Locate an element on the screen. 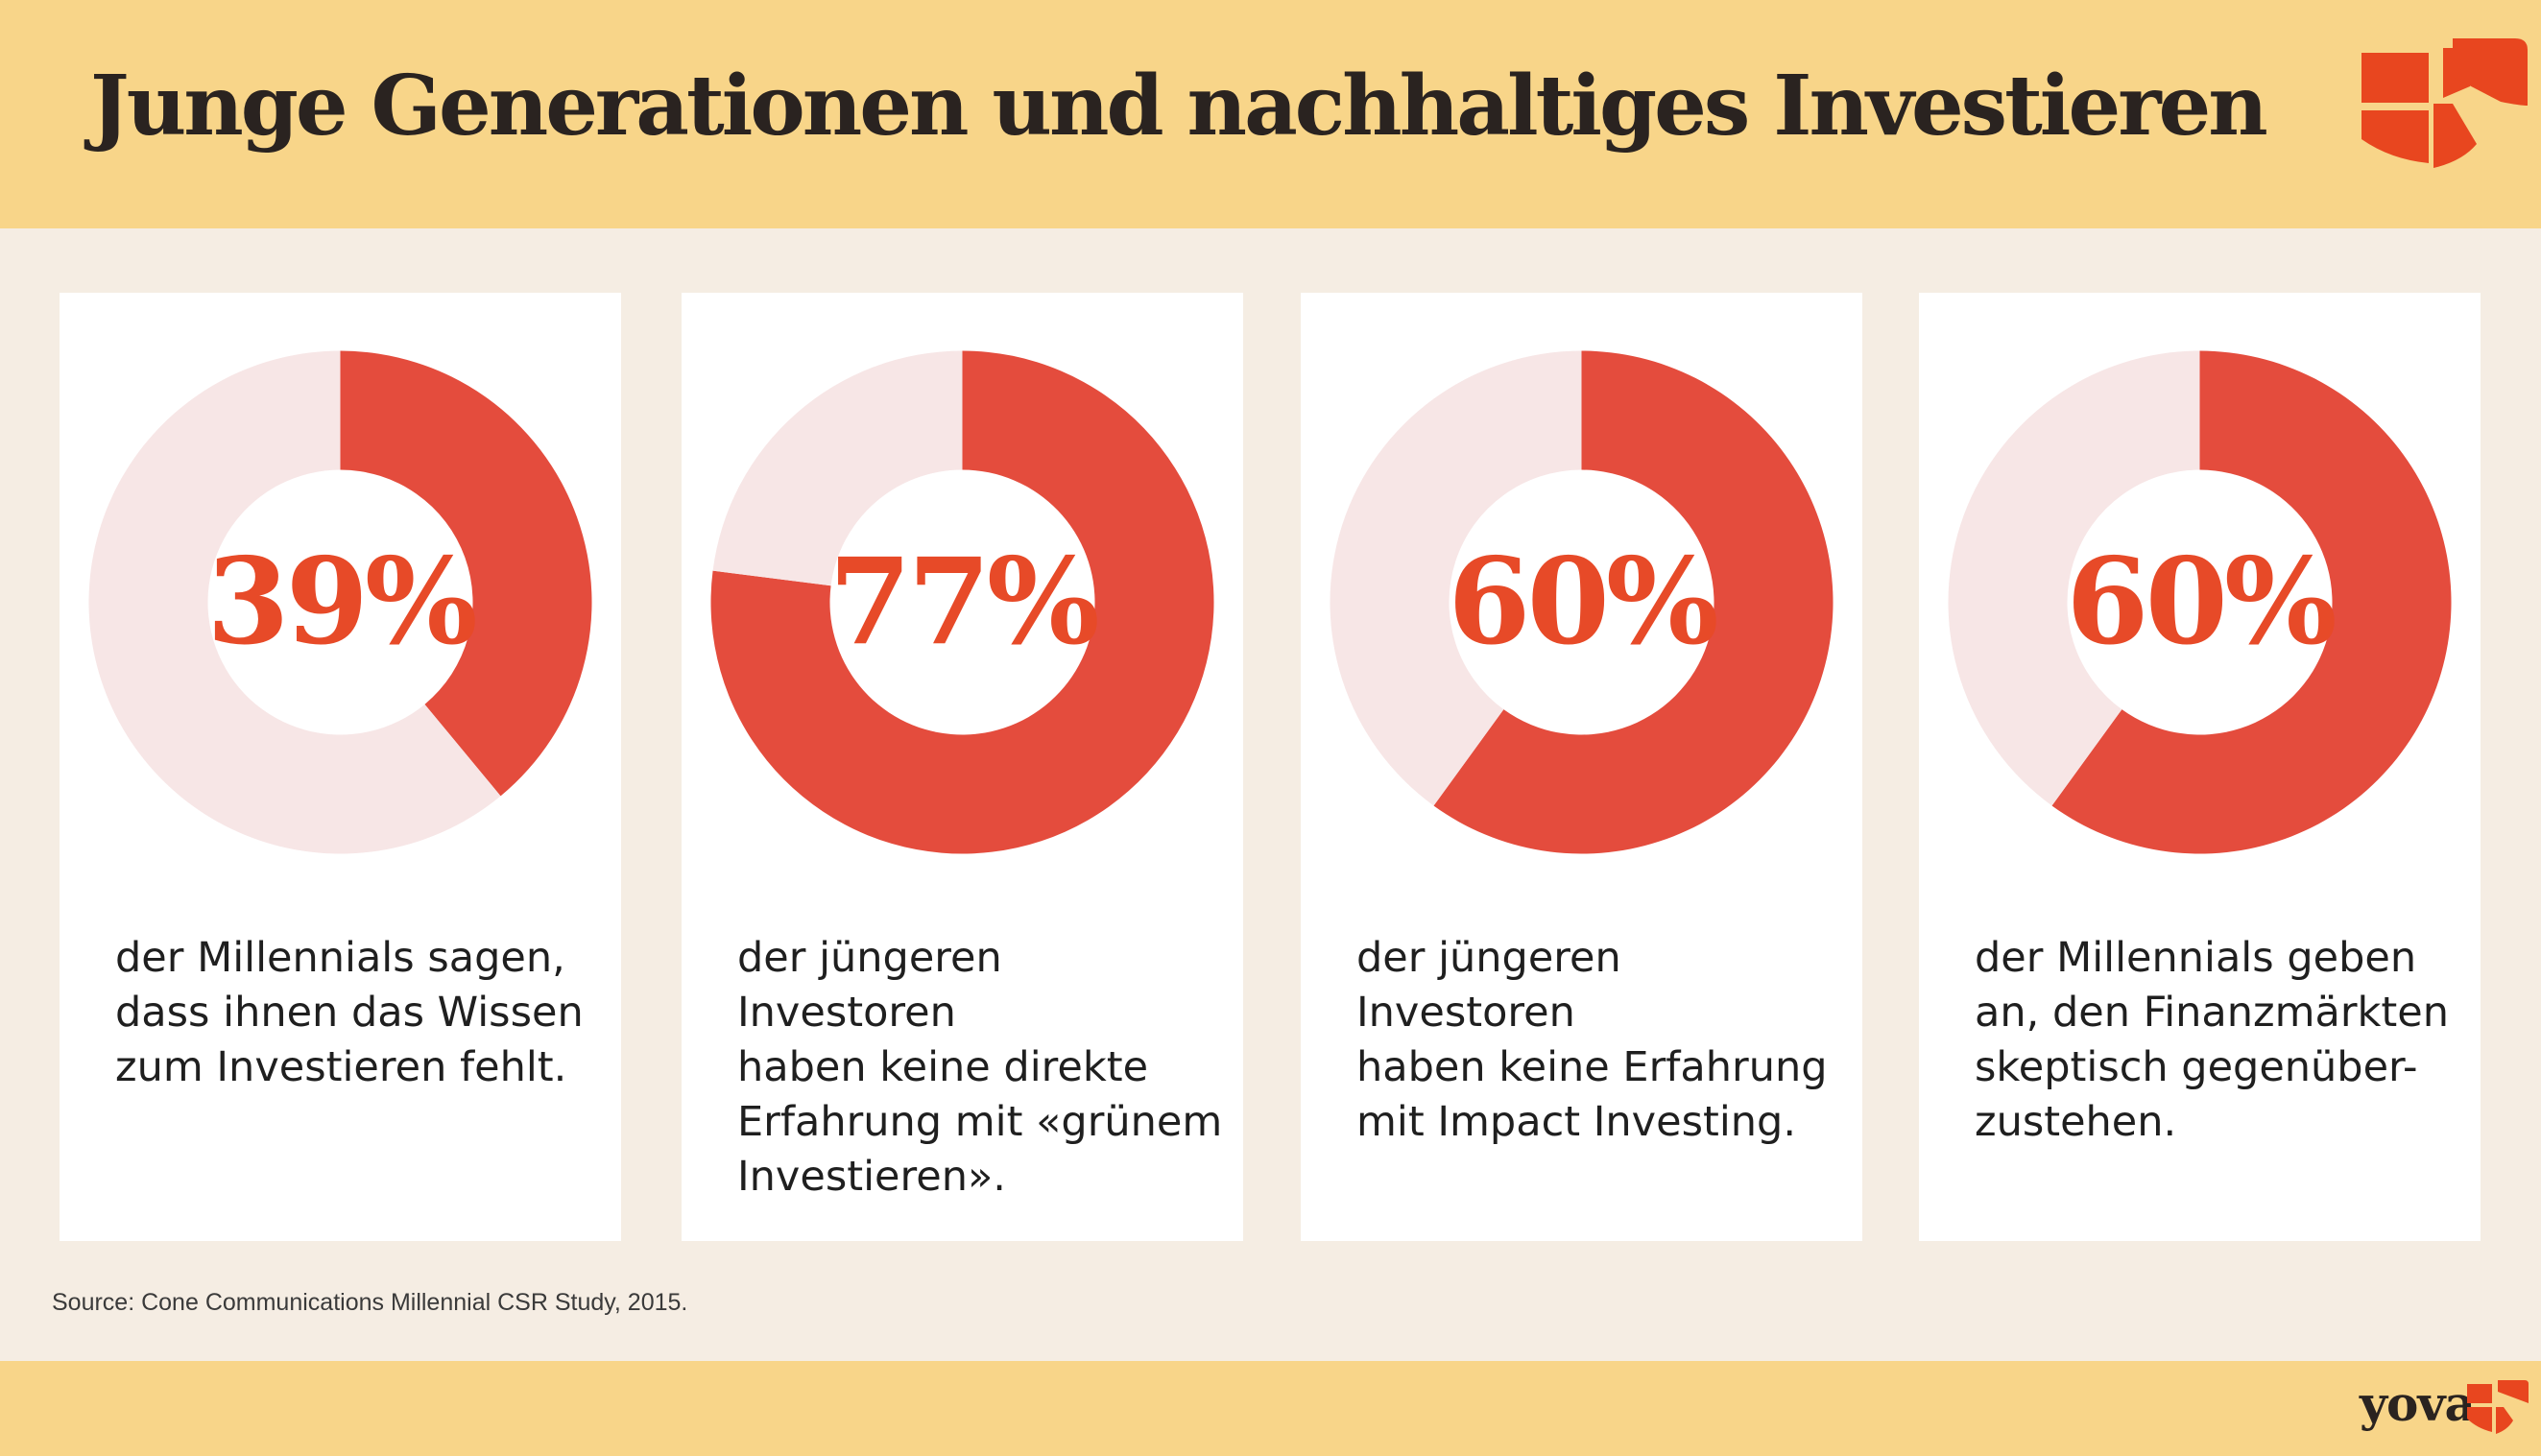  yova-flower-icon is located at coordinates (2444, 103).